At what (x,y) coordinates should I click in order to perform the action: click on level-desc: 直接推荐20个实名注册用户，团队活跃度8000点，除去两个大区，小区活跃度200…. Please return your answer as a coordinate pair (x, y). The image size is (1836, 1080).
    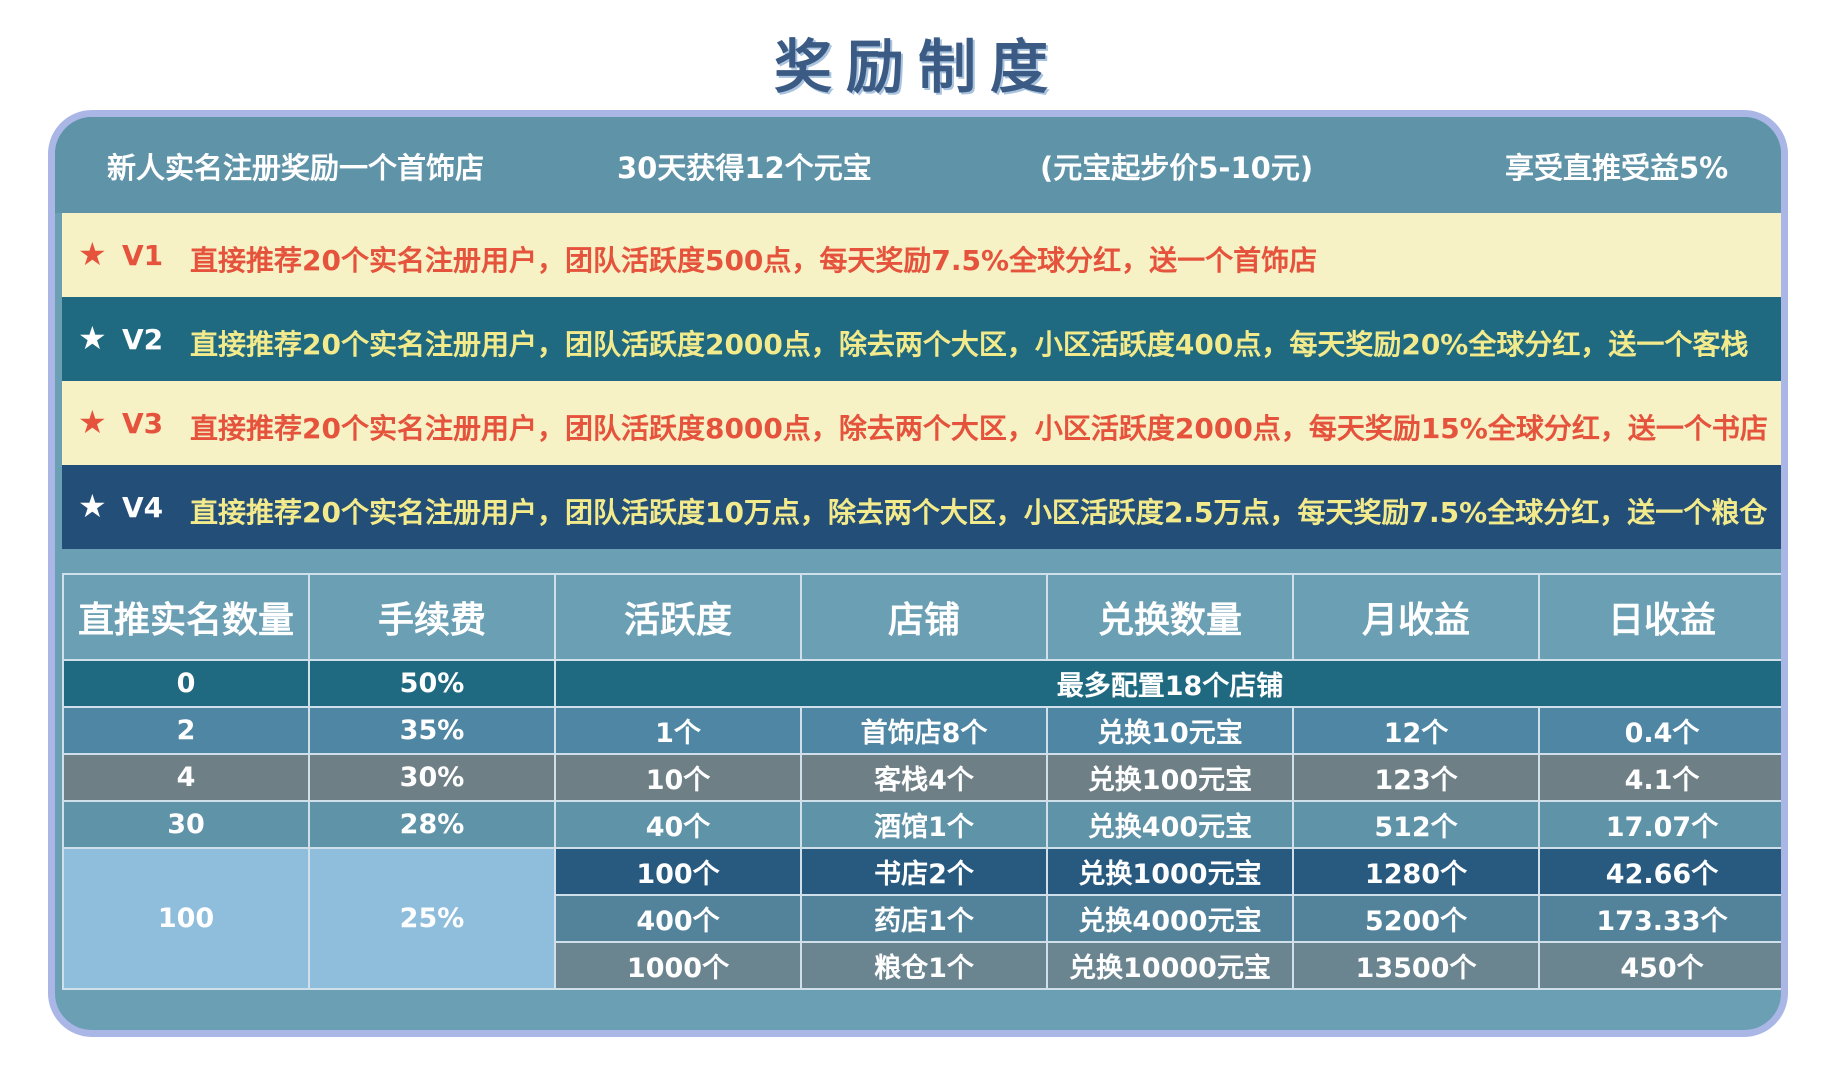
    Looking at the image, I should click on (979, 428).